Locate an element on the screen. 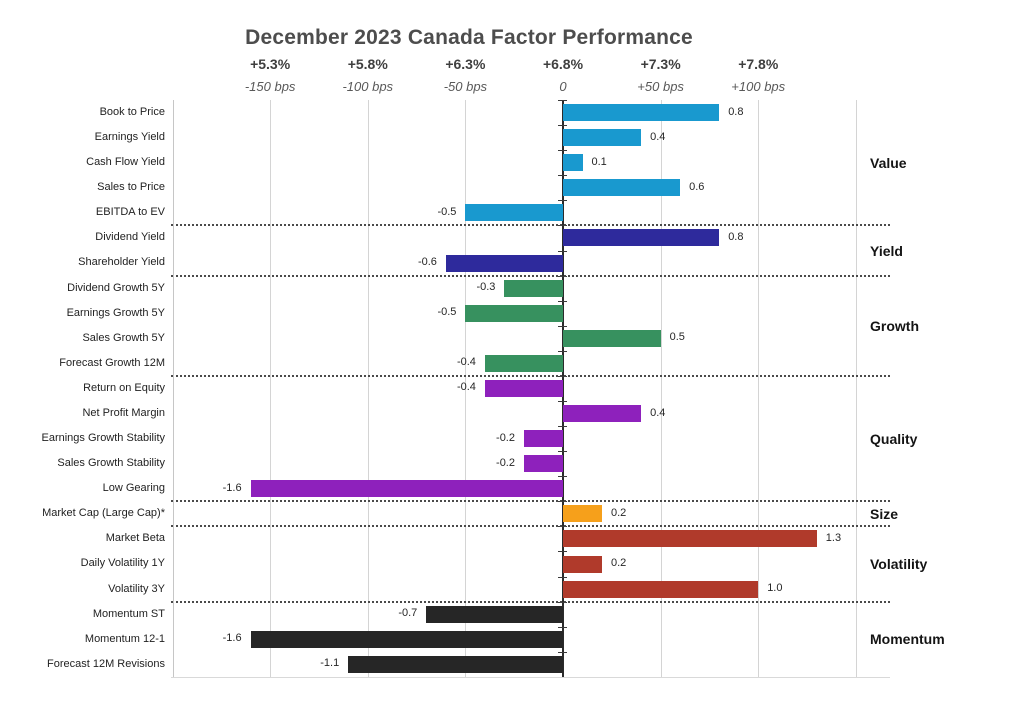 The image size is (1024, 708). gridline--100bps is located at coordinates (368, 388).